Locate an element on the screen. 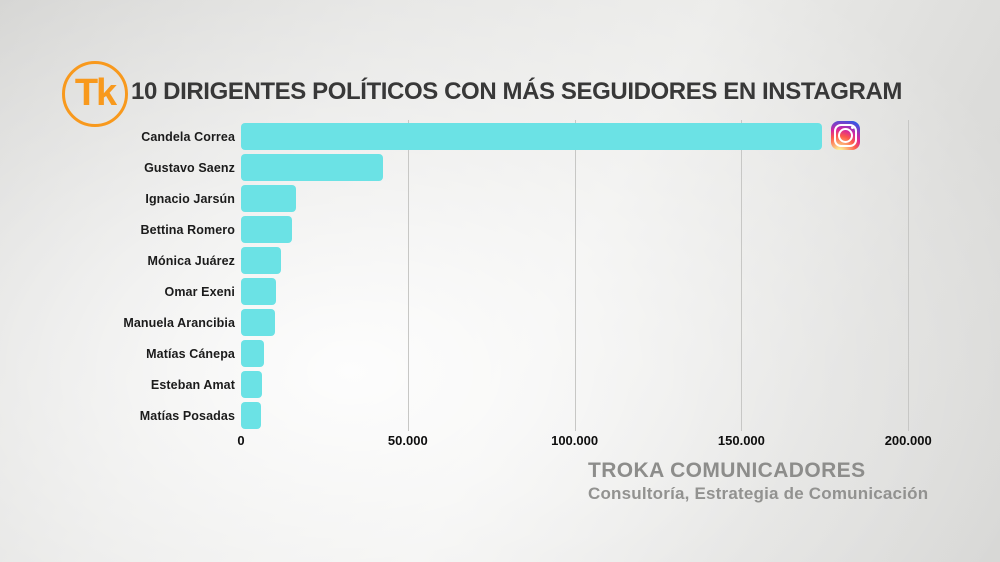 The image size is (1000, 562). instagram-icon-frame is located at coordinates (845, 135).